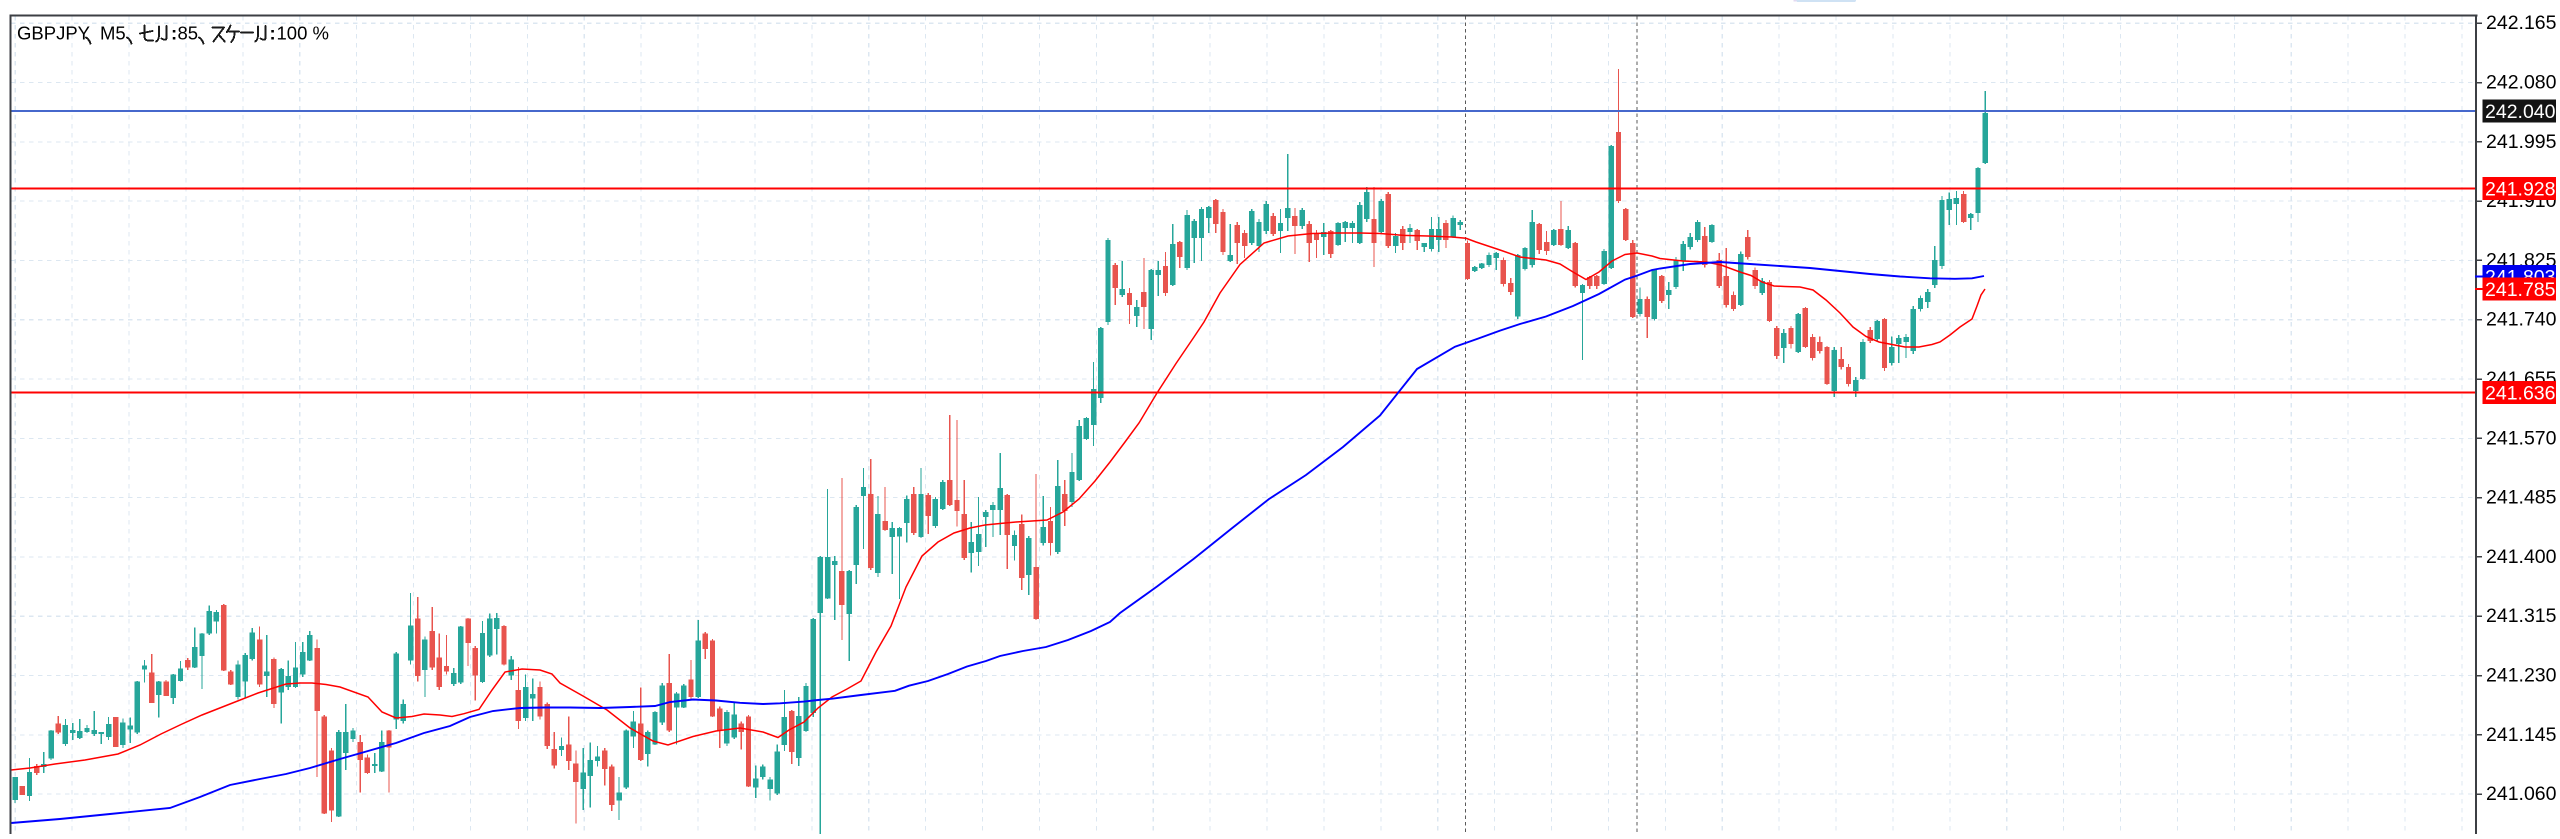 The width and height of the screenshot is (2560, 839). Describe the element at coordinates (2520, 190) in the screenshot. I see `svg-text: 241.928` at that location.